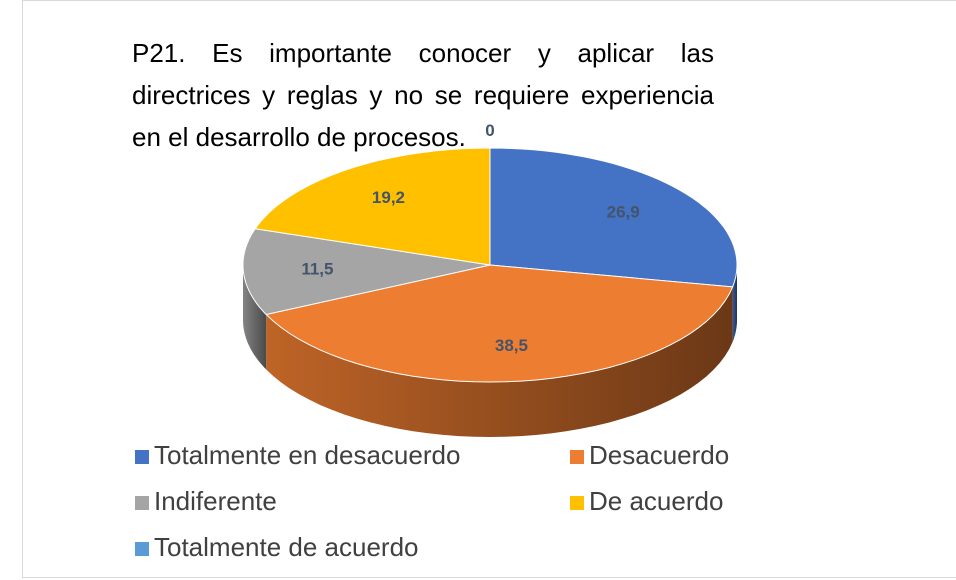  What do you see at coordinates (623, 211) in the screenshot?
I see `data-label: 26,9` at bounding box center [623, 211].